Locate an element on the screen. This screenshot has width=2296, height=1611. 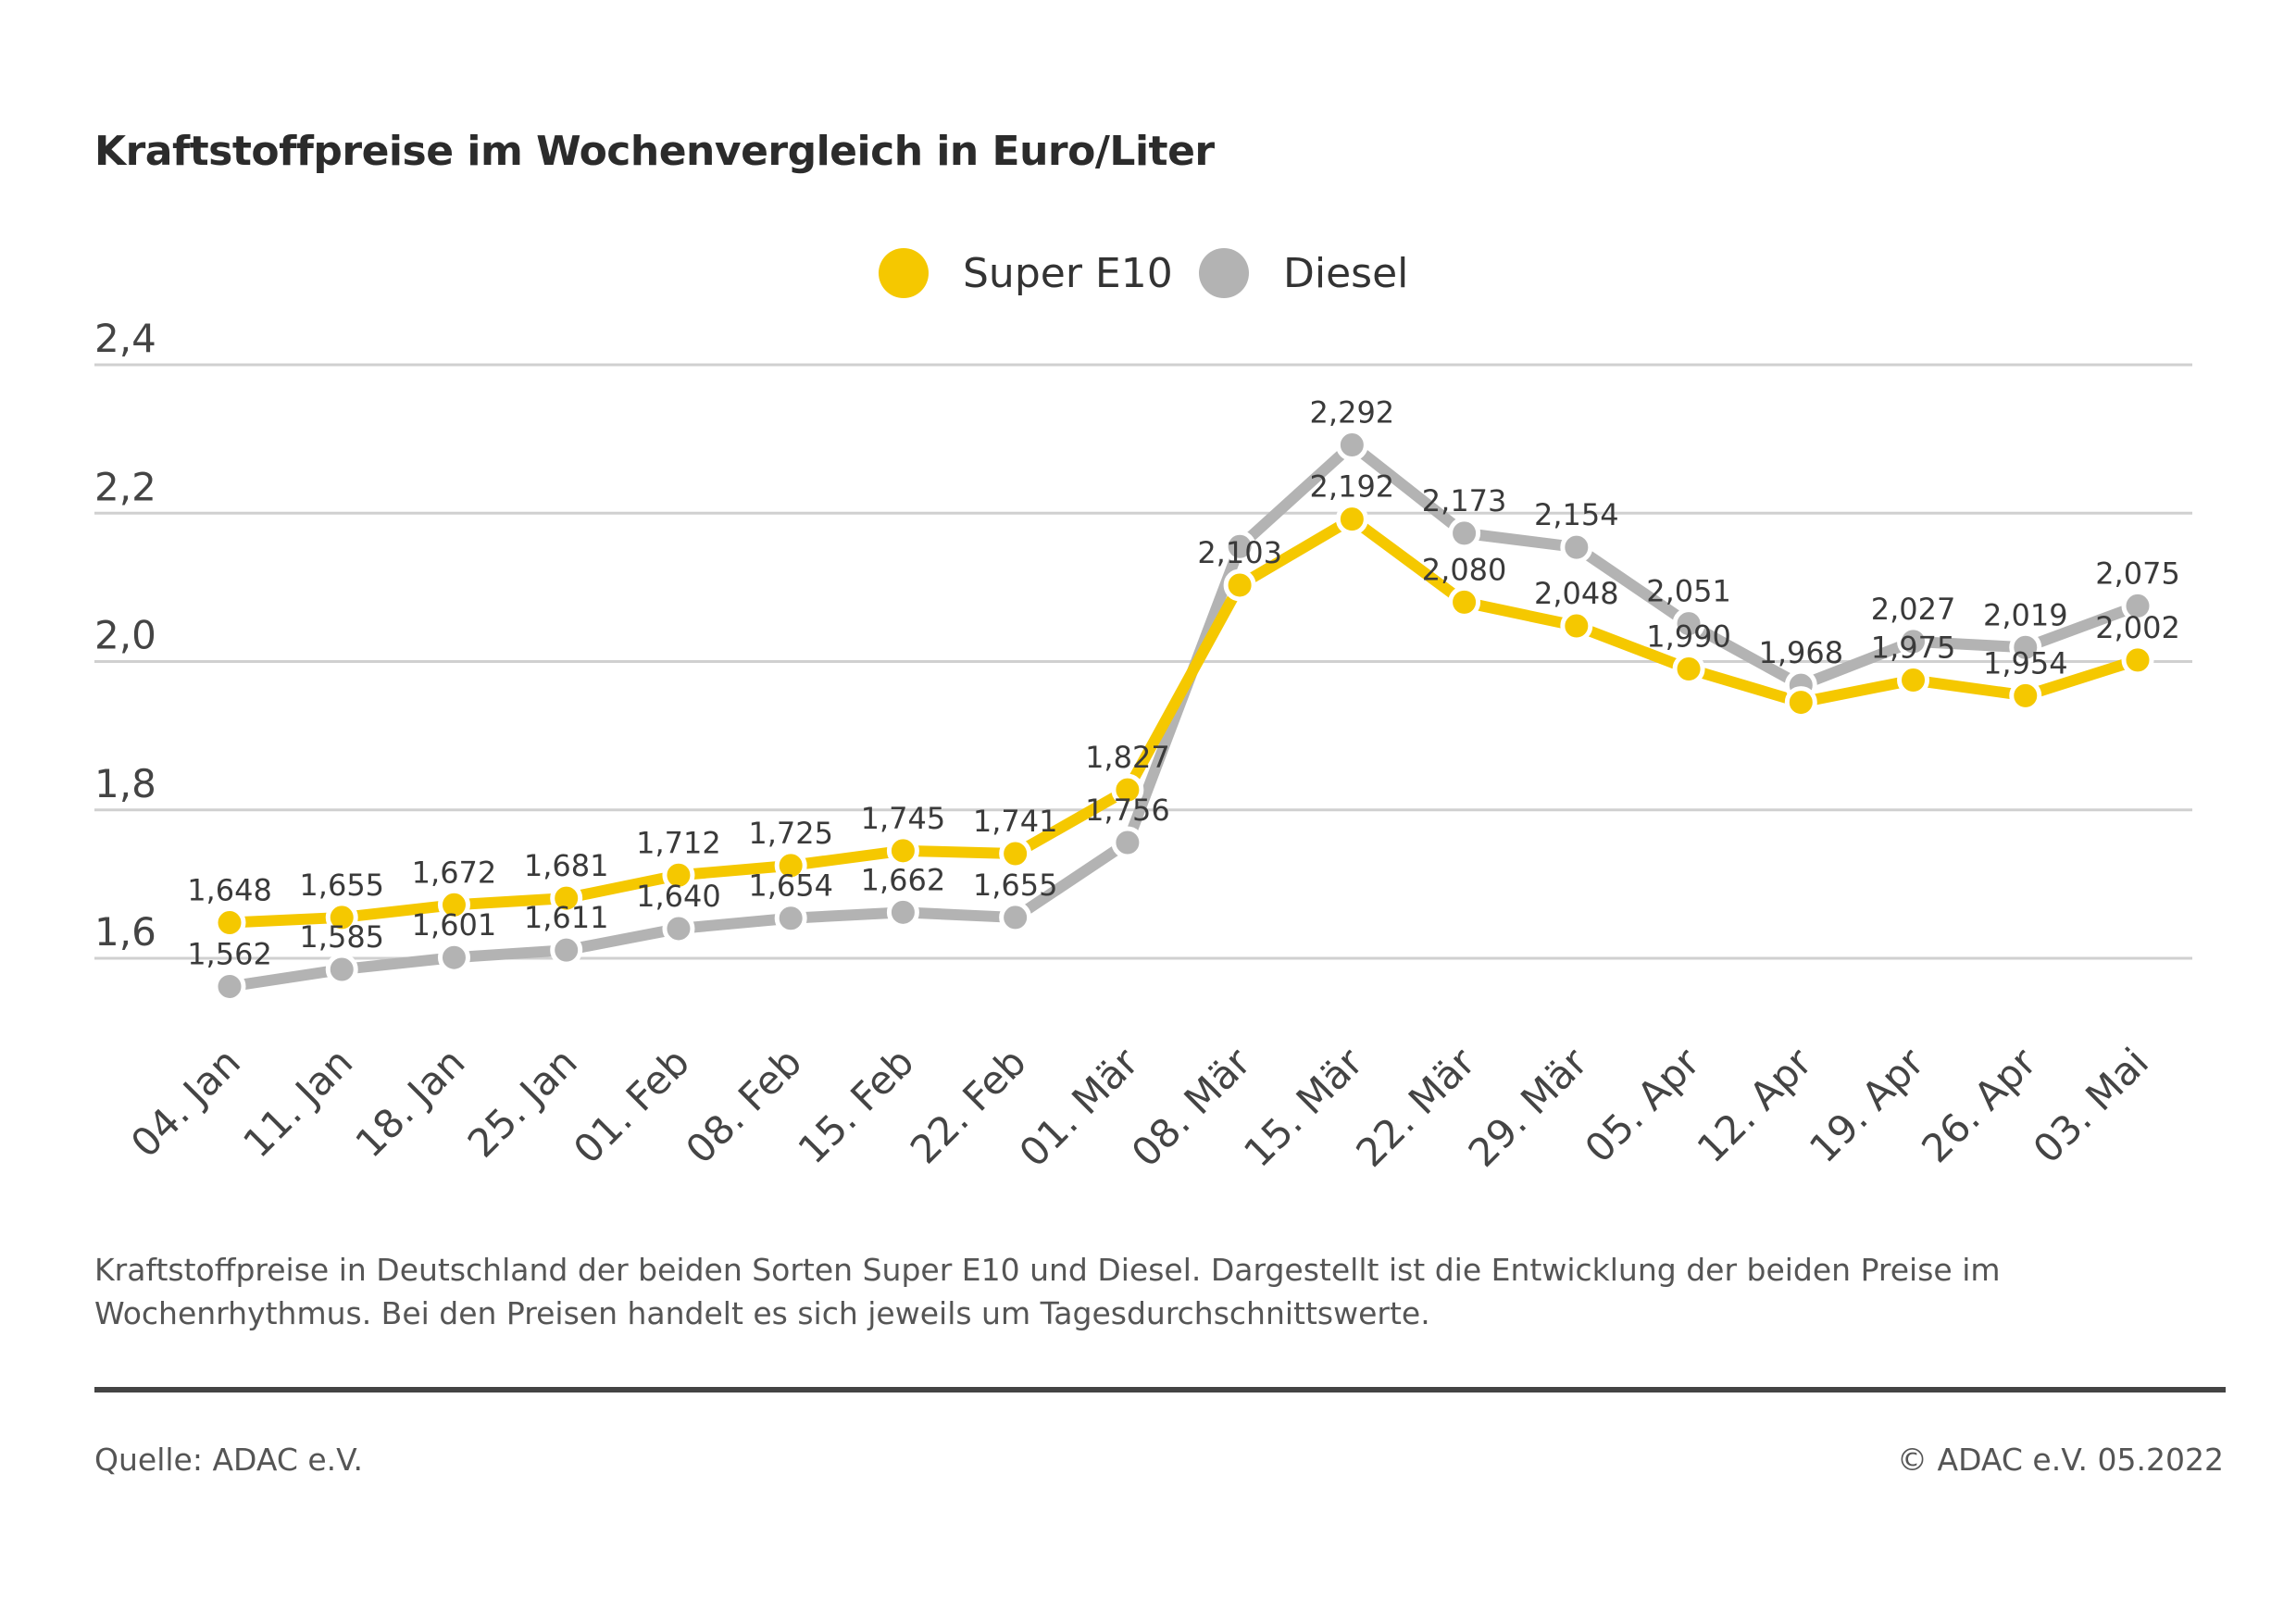
data-label: 2,075 is located at coordinates (2137, 573).